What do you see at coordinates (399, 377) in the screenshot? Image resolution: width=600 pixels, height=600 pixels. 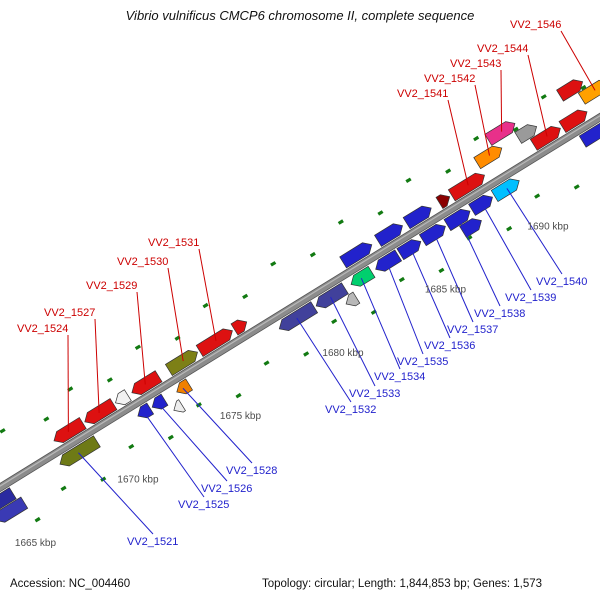 I see `gene-label-vv2_1534: VV2_1534` at bounding box center [399, 377].